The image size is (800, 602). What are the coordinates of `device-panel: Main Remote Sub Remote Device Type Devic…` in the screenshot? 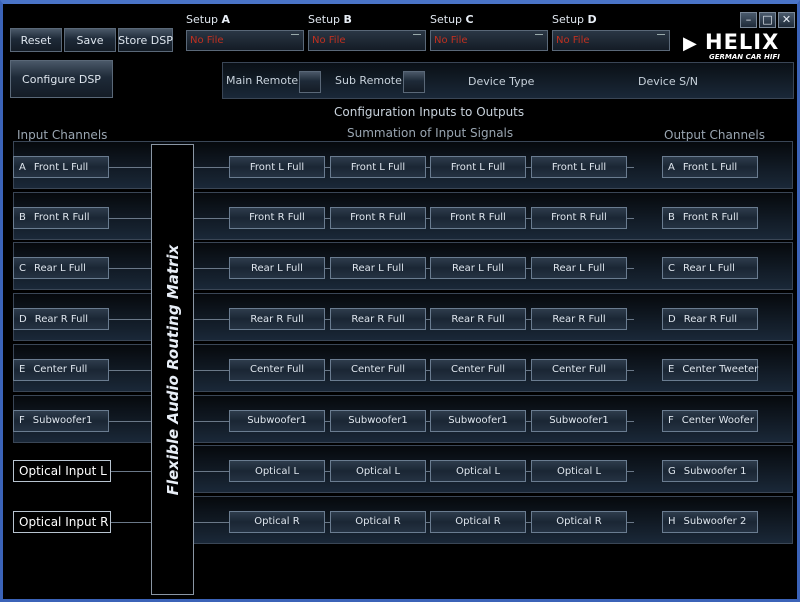 It's located at (508, 80).